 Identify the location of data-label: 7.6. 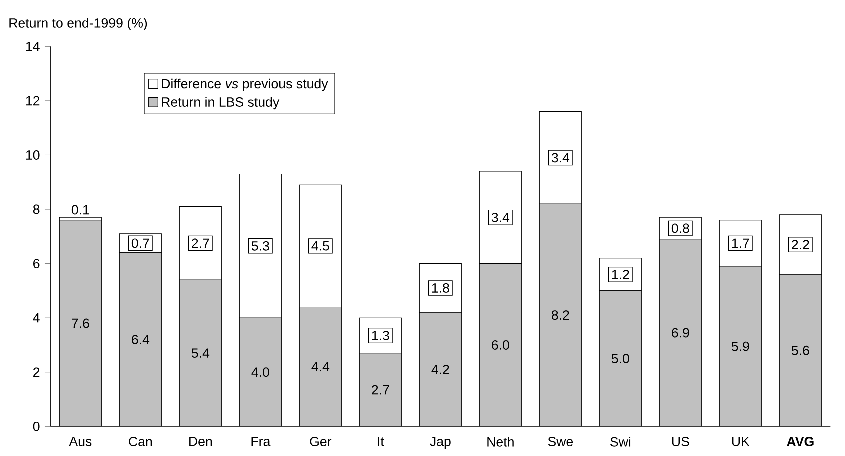
(81, 323).